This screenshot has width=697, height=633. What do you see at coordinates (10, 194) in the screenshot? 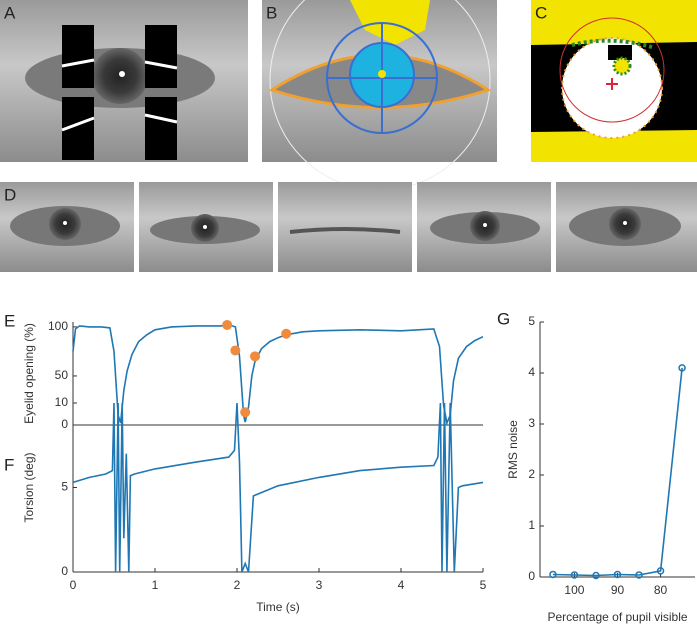
I see `panel-label: D` at bounding box center [10, 194].